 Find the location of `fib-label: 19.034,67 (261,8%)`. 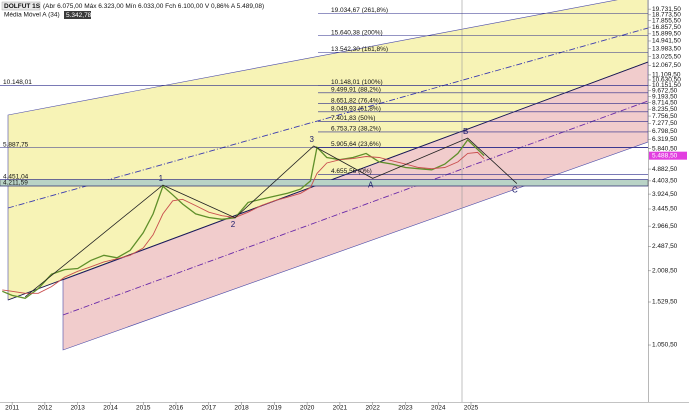

fib-label: 19.034,67 (261,8%) is located at coordinates (359, 10).